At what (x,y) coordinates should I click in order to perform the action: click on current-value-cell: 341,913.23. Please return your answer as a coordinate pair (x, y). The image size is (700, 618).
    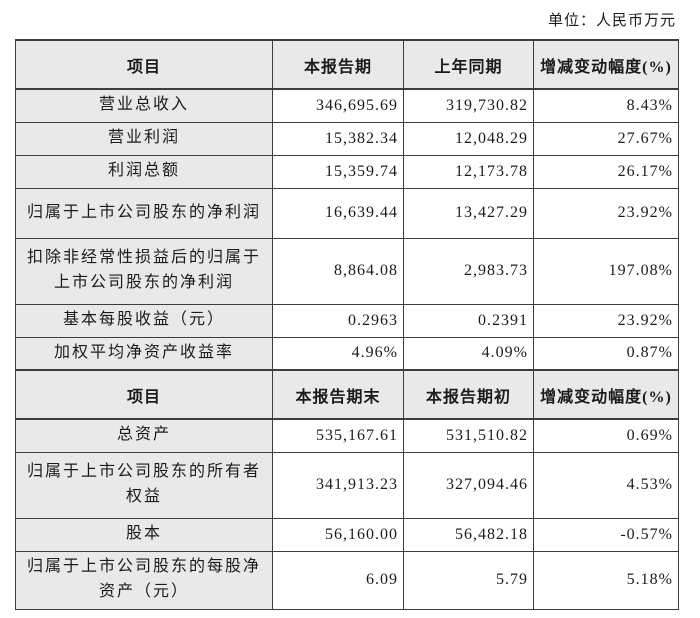
    Looking at the image, I should click on (338, 485).